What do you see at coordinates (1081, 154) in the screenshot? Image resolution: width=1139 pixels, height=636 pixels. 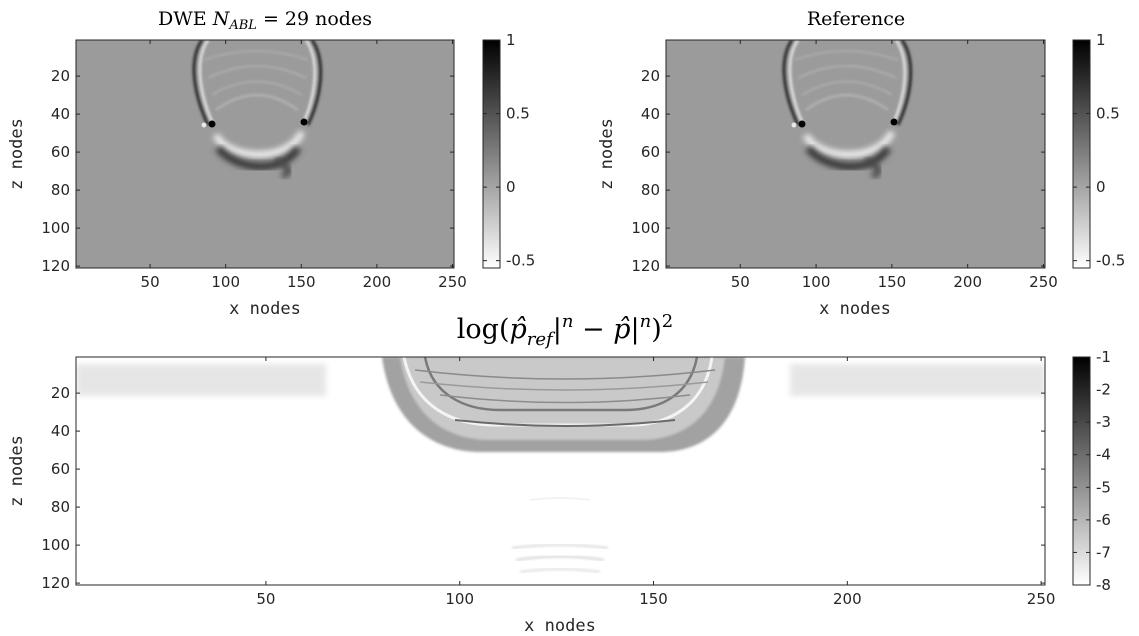 I see `colorbar-reference` at bounding box center [1081, 154].